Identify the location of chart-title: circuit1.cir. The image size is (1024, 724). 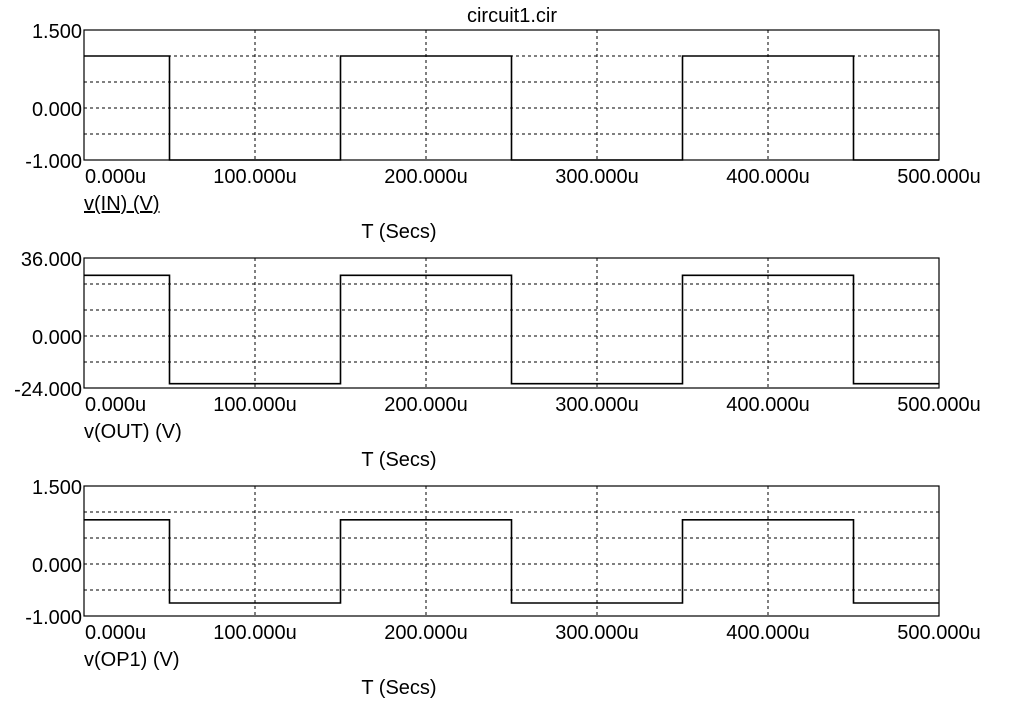
(512, 16).